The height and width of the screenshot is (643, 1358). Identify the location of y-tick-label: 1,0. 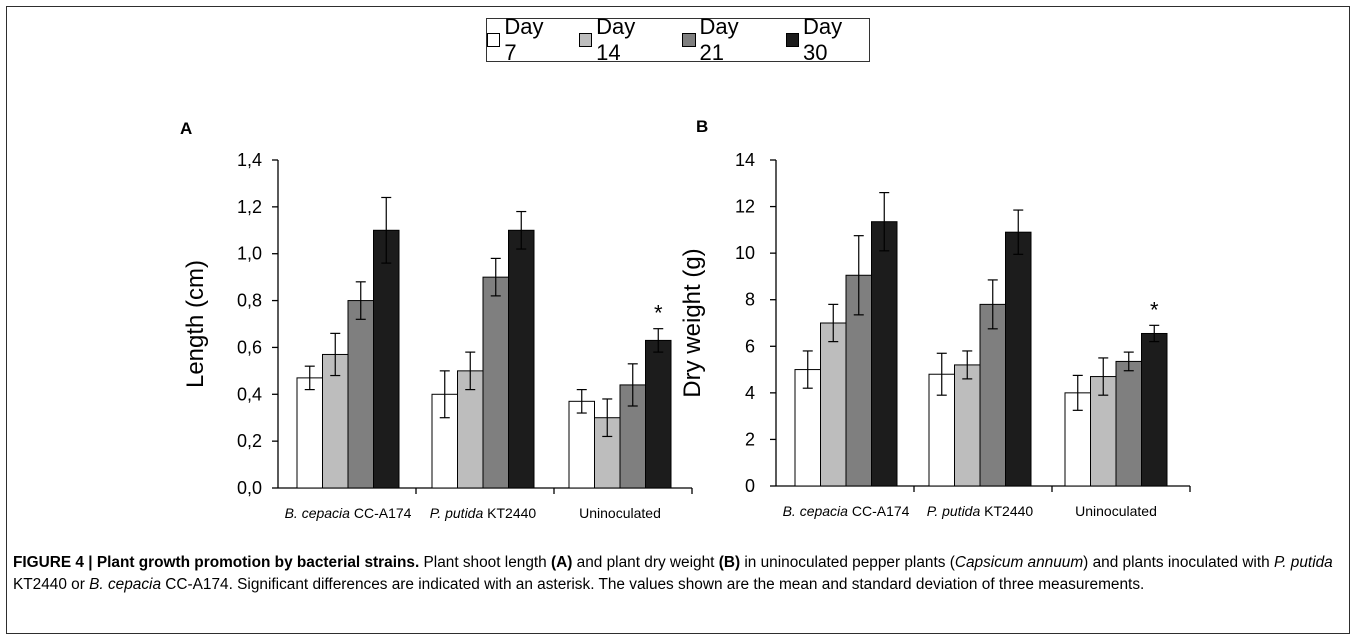
(249, 254).